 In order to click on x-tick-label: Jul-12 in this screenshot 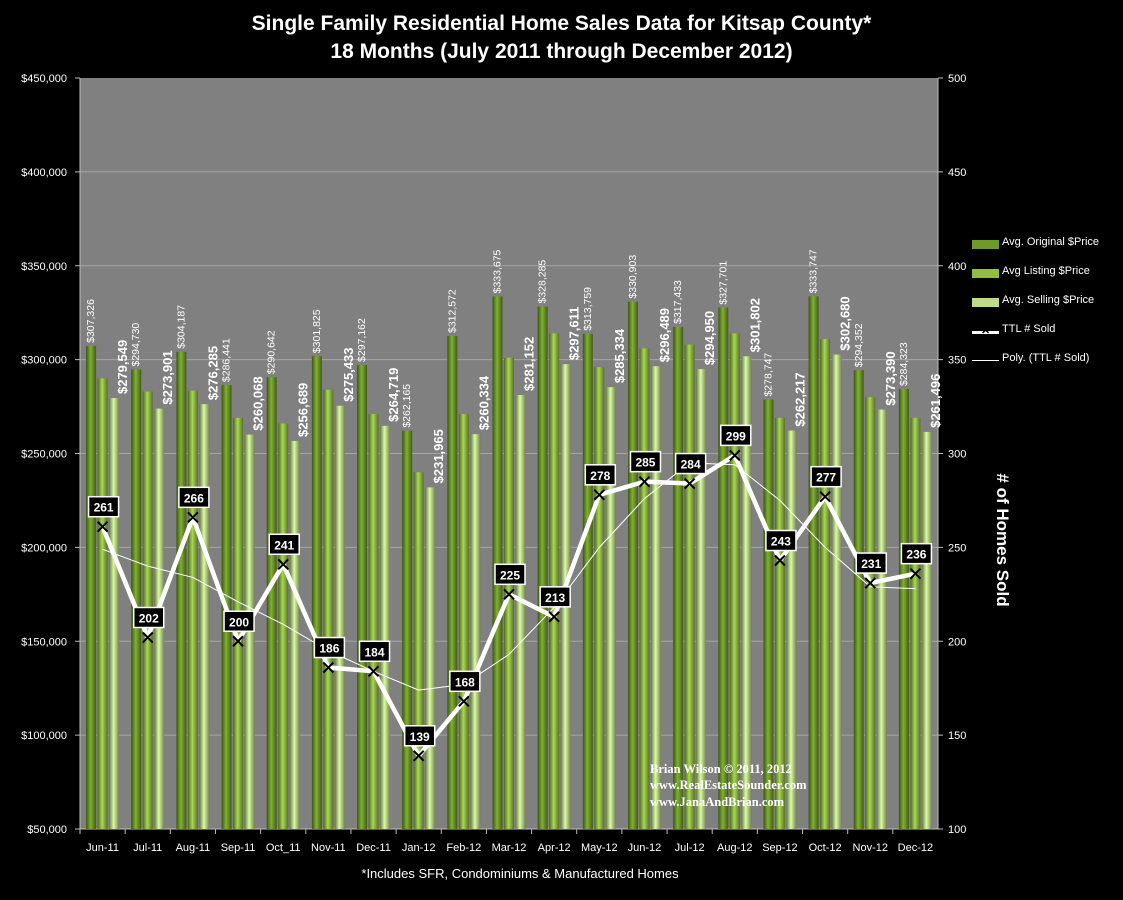, I will do `click(690, 848)`.